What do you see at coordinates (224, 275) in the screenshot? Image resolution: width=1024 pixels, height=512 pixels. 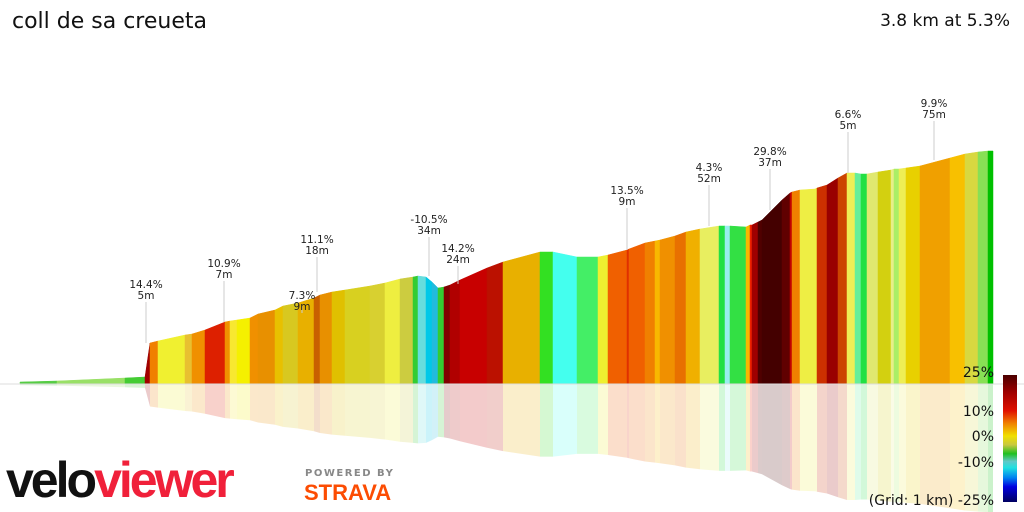 I see `annotation-length: 7m` at bounding box center [224, 275].